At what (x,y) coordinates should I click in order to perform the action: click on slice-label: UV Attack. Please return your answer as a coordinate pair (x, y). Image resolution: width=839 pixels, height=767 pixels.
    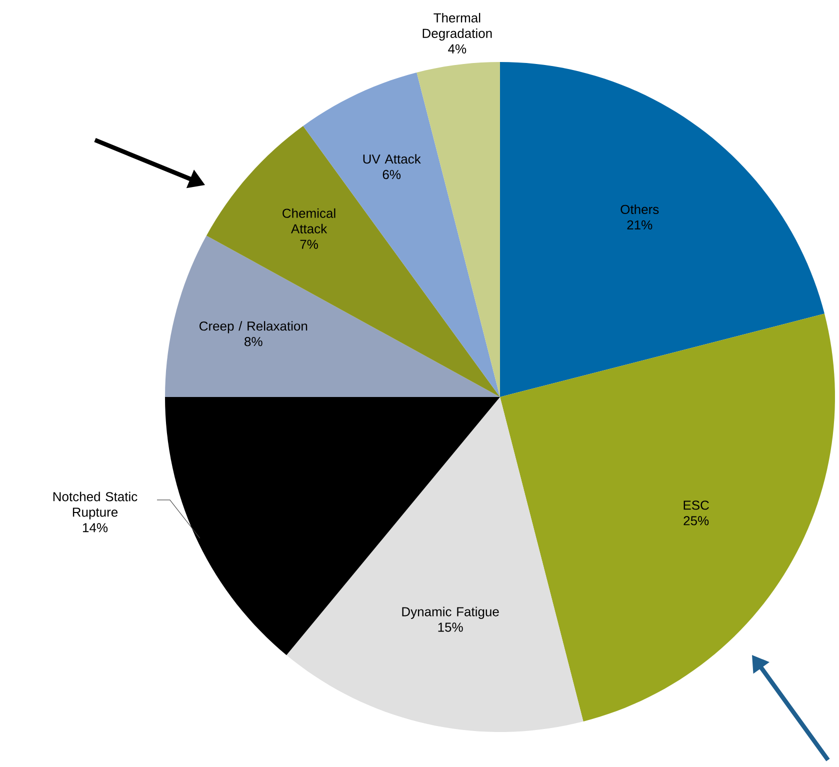
    Looking at the image, I should click on (392, 159).